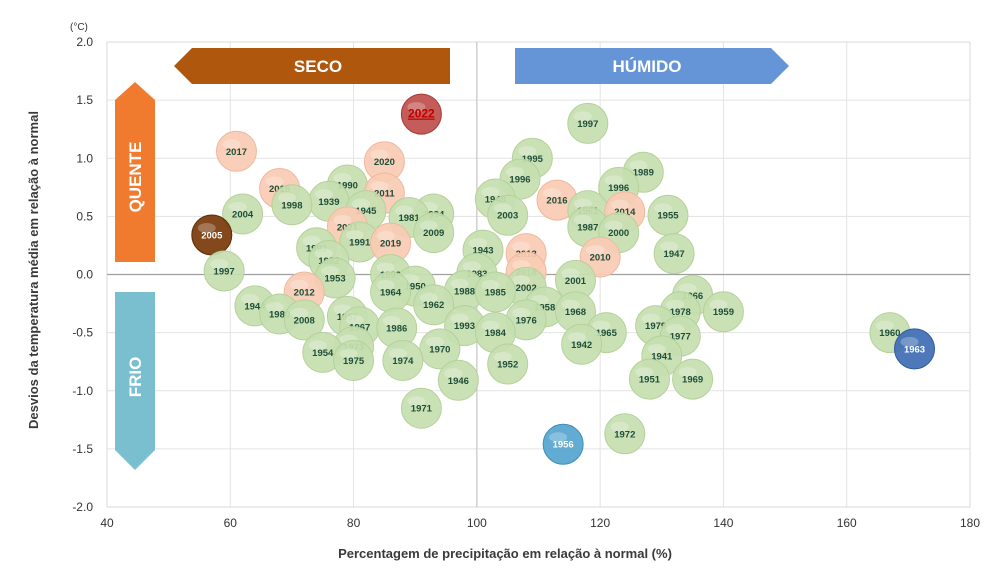  What do you see at coordinates (674, 254) in the screenshot?
I see `data-point-label: 1947` at bounding box center [674, 254].